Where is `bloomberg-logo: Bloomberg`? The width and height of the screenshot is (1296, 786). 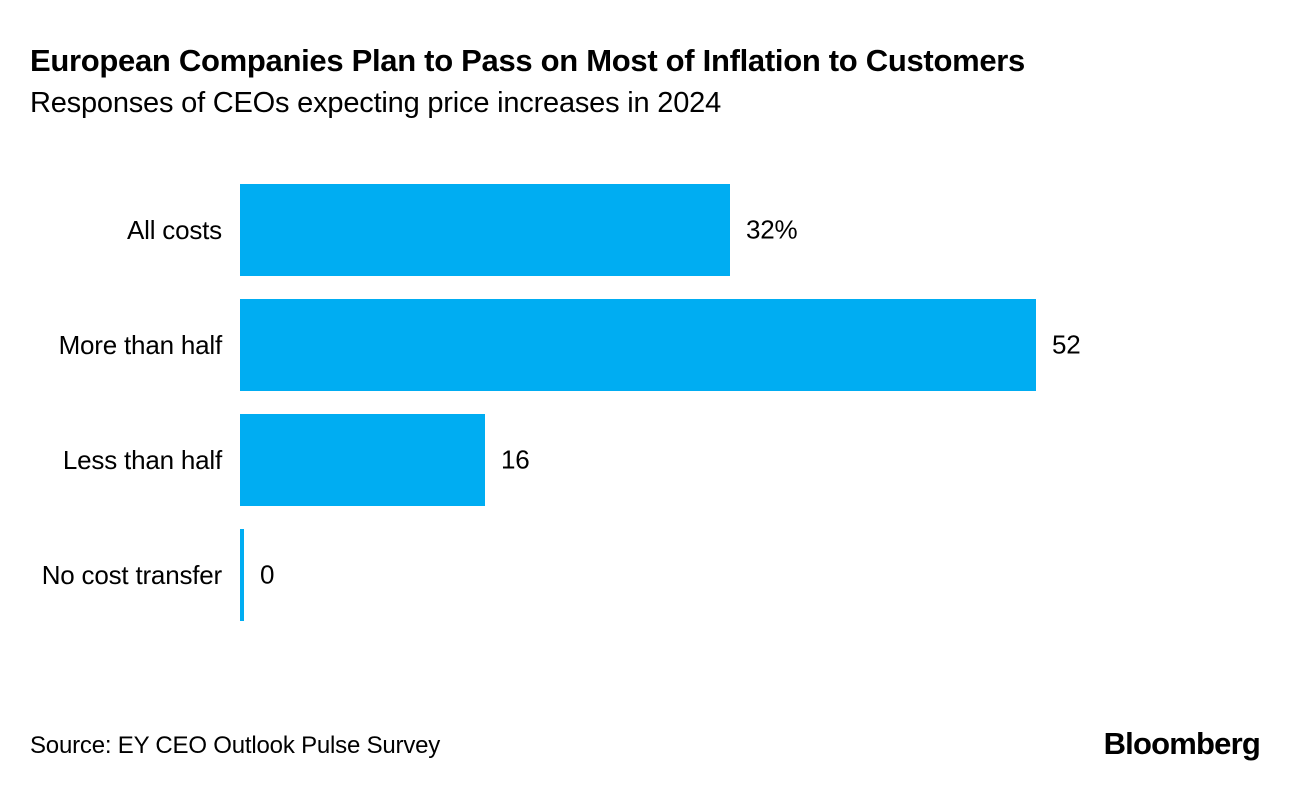
bloomberg-logo: Bloomberg is located at coordinates (1182, 743).